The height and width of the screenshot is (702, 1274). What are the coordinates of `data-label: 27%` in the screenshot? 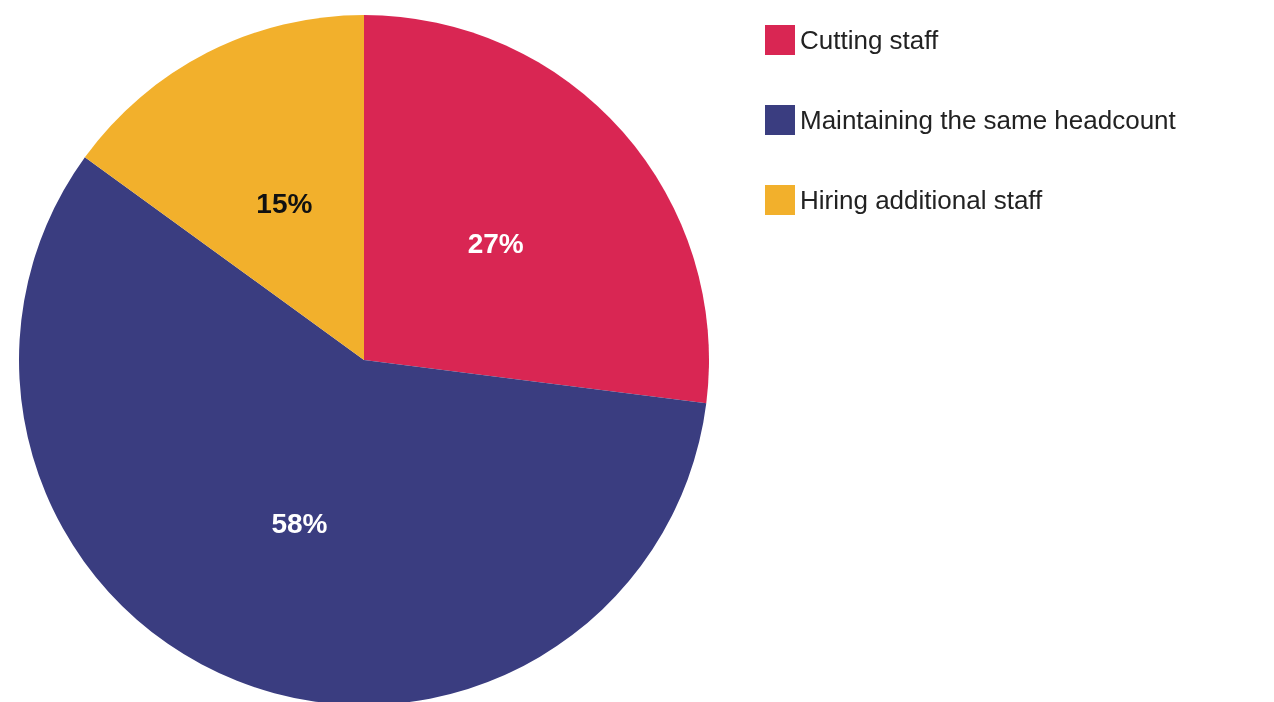 It's located at (495, 244).